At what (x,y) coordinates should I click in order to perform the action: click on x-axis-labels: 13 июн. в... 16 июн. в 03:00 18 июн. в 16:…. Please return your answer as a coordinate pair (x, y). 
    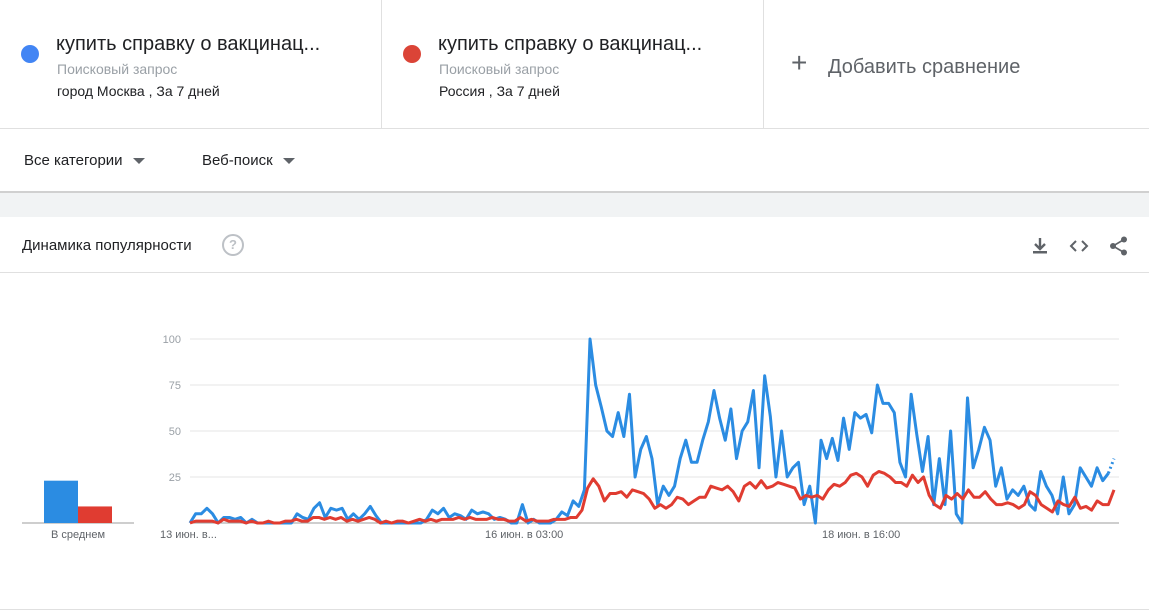
    Looking at the image, I should click on (530, 535).